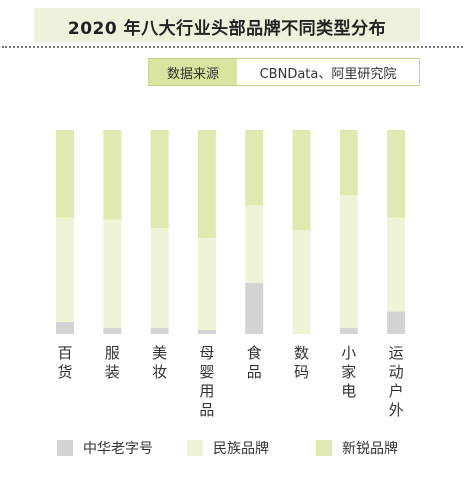 Image resolution: width=465 pixels, height=479 pixels. Describe the element at coordinates (328, 74) in the screenshot. I see `source-value: CBNData、阿里研究院` at that location.